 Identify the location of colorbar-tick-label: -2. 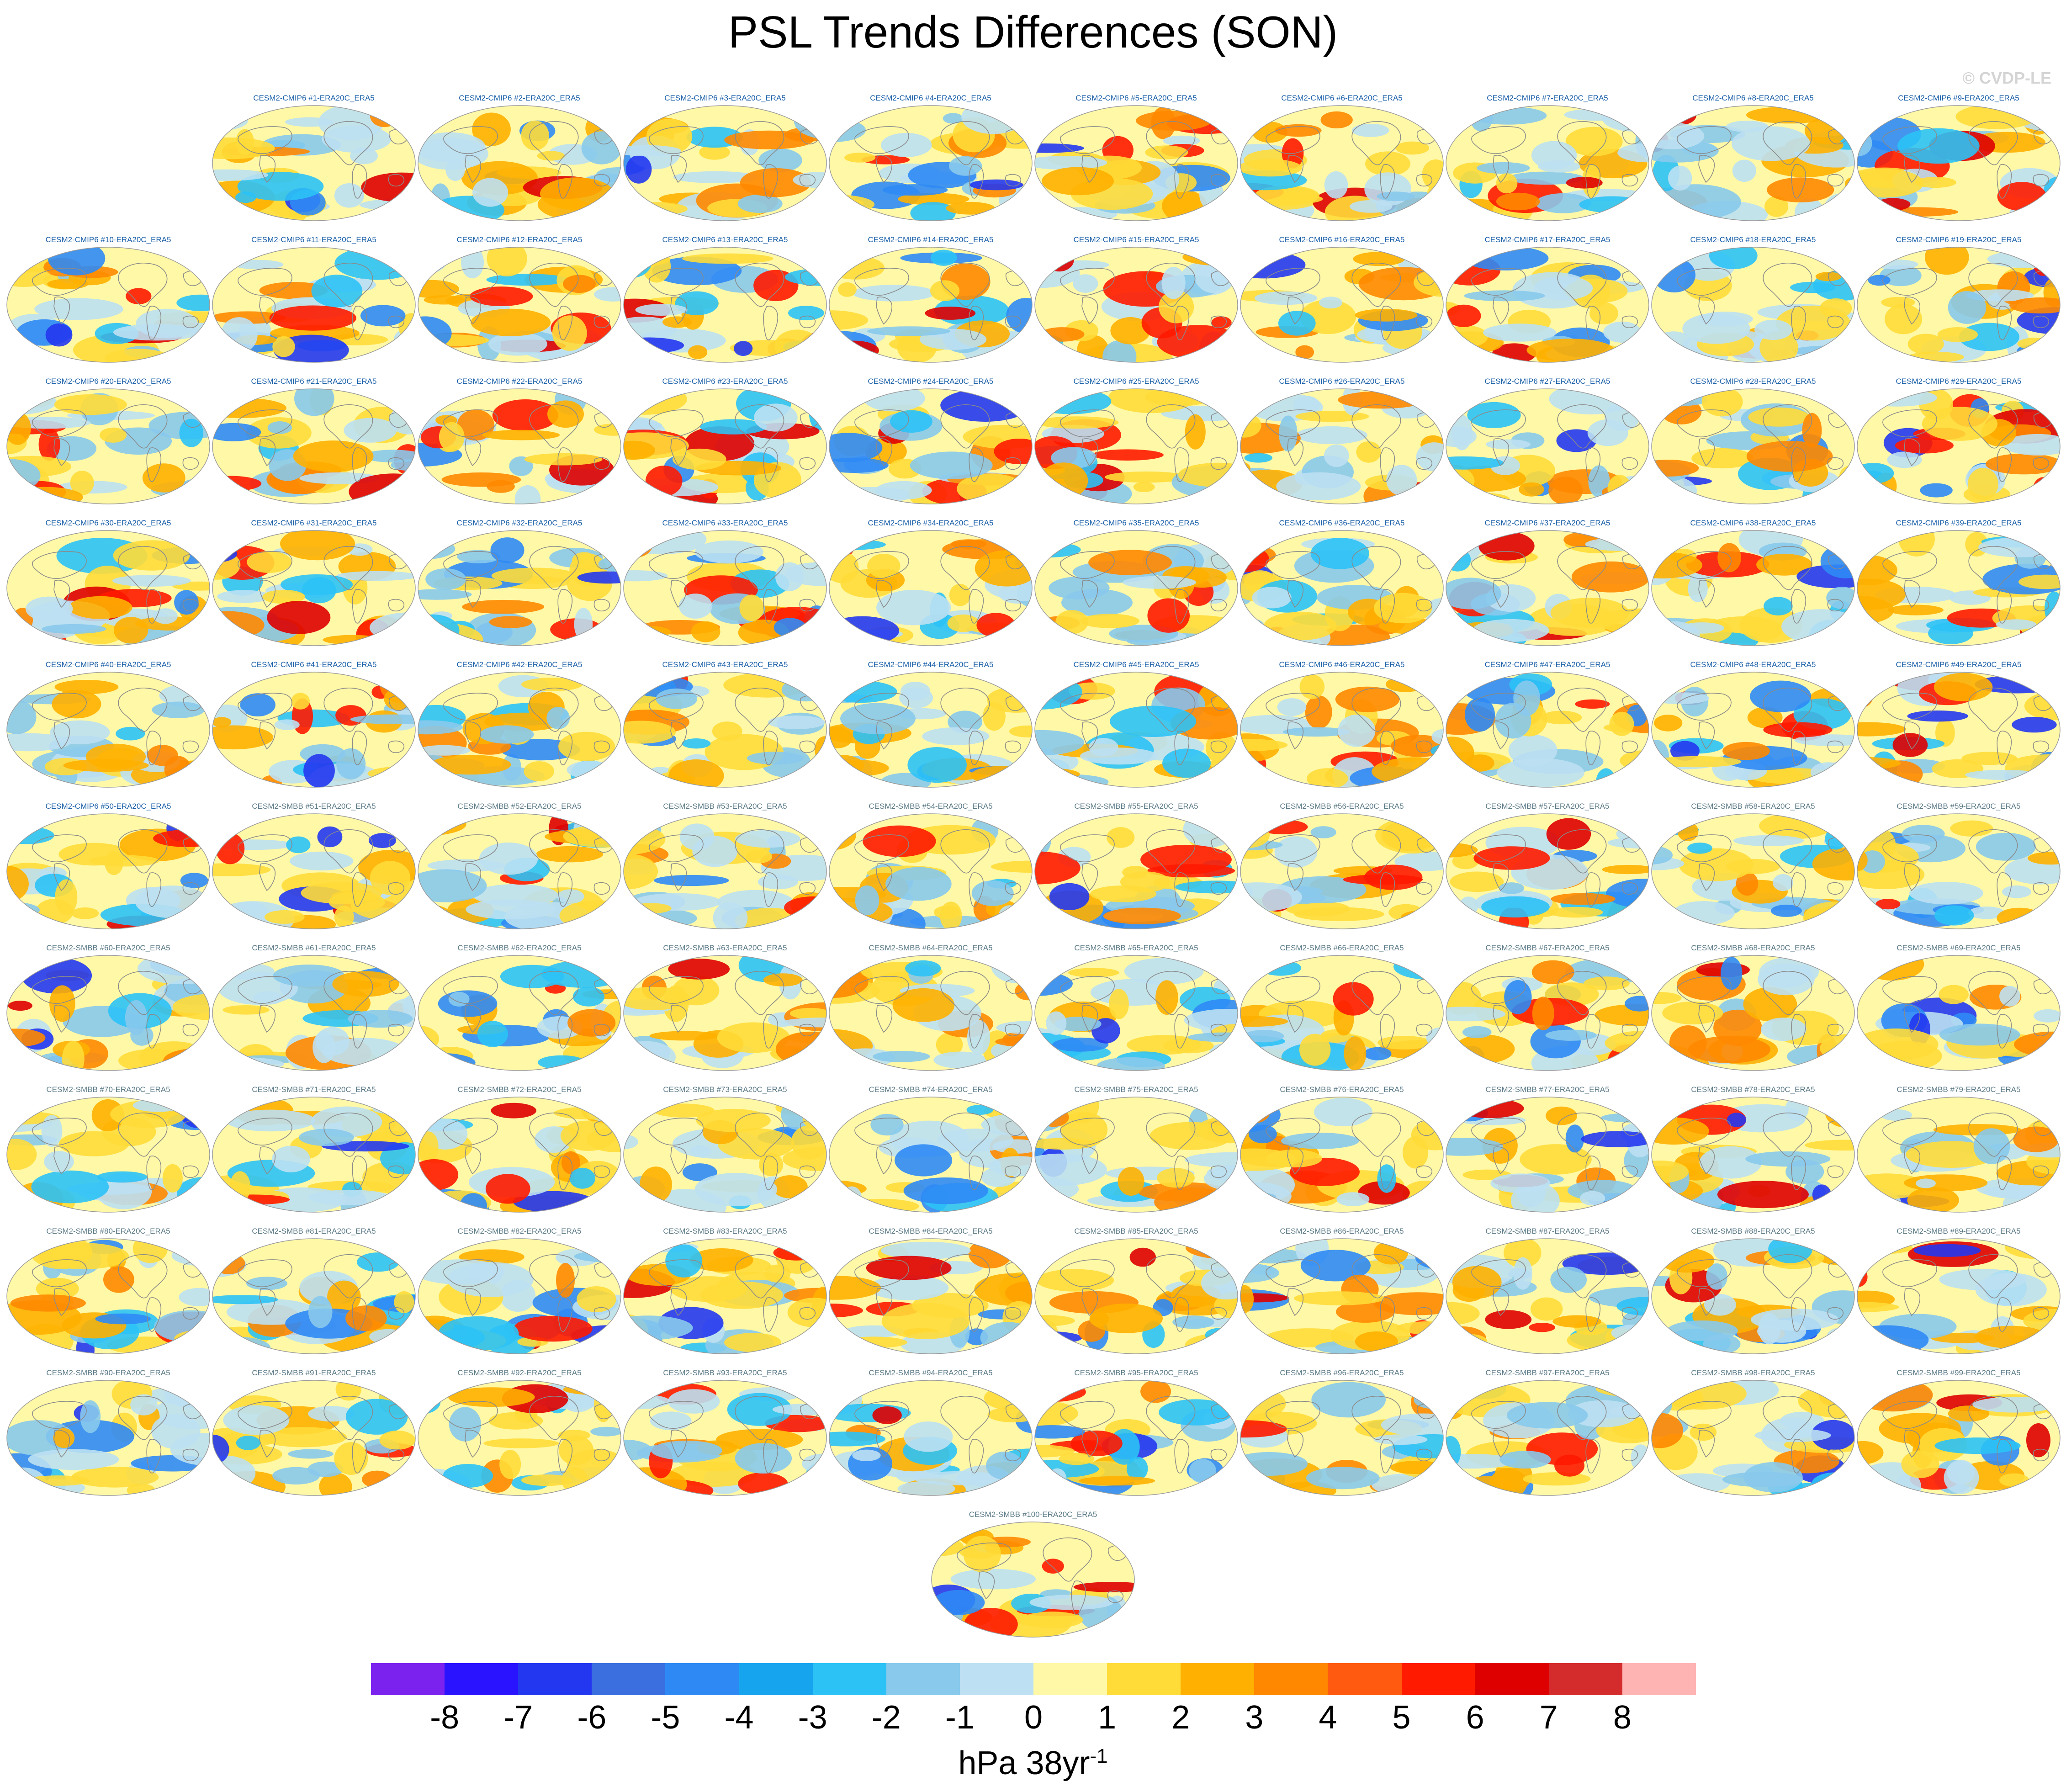
(886, 1717).